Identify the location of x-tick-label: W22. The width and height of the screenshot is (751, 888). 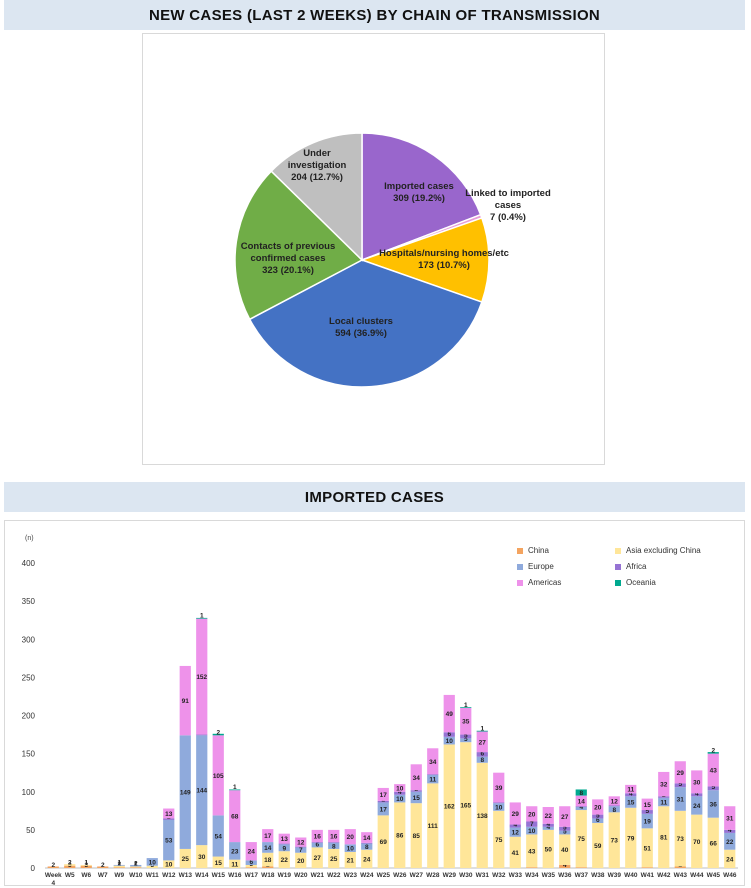
(334, 875).